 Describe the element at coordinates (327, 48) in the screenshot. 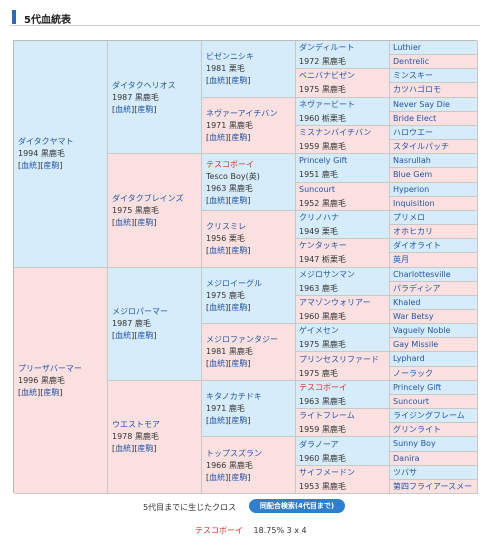

I see `horse-name-link: ダンディルート` at that location.